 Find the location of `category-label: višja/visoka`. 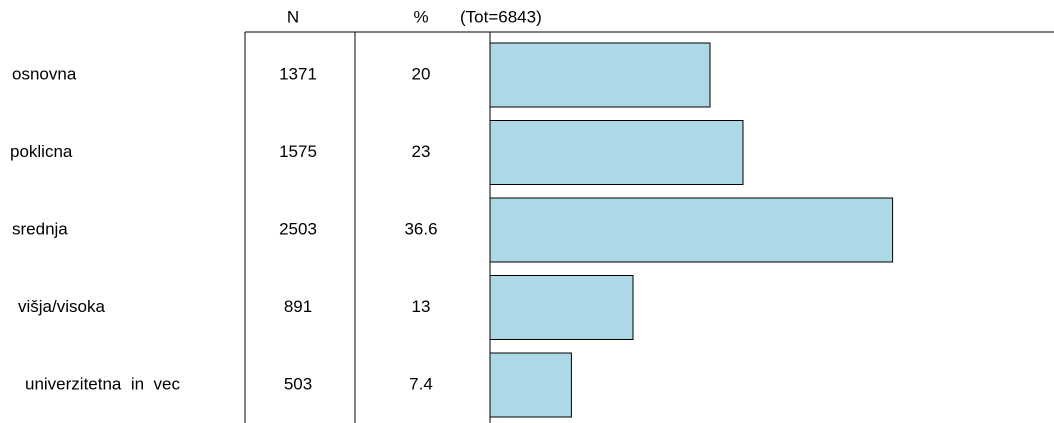

category-label: višja/visoka is located at coordinates (61, 306).